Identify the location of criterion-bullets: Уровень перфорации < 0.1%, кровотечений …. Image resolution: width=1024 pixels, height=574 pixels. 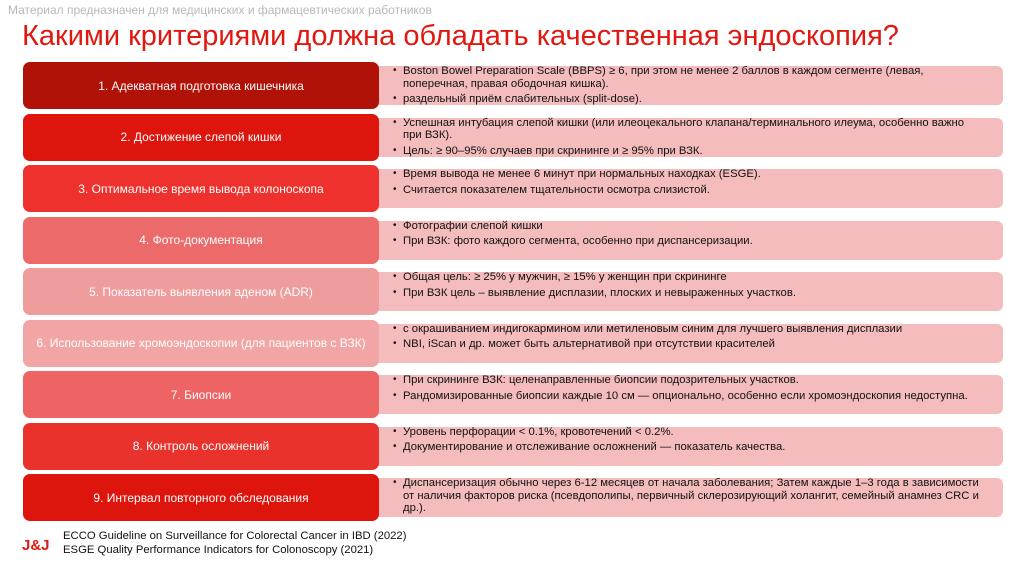
(688, 441).